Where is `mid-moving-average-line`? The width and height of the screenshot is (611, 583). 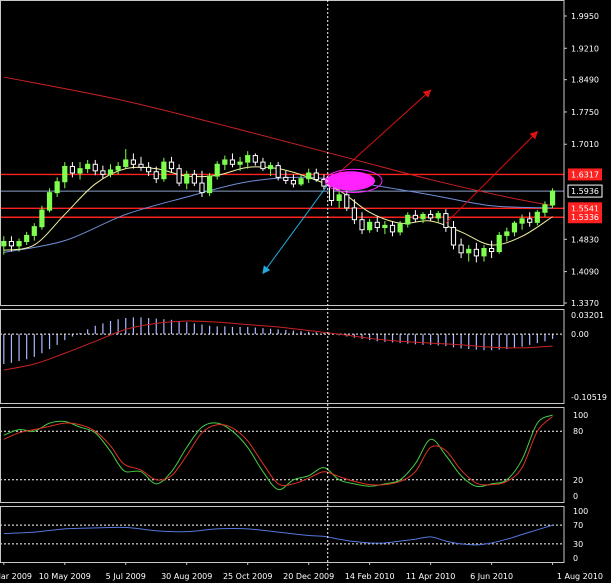
mid-moving-average-line is located at coordinates (278, 214).